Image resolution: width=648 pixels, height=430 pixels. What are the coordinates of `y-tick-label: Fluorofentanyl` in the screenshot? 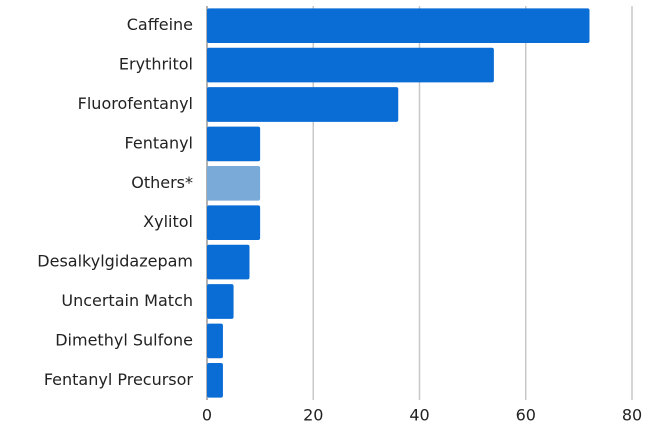 It's located at (135, 103).